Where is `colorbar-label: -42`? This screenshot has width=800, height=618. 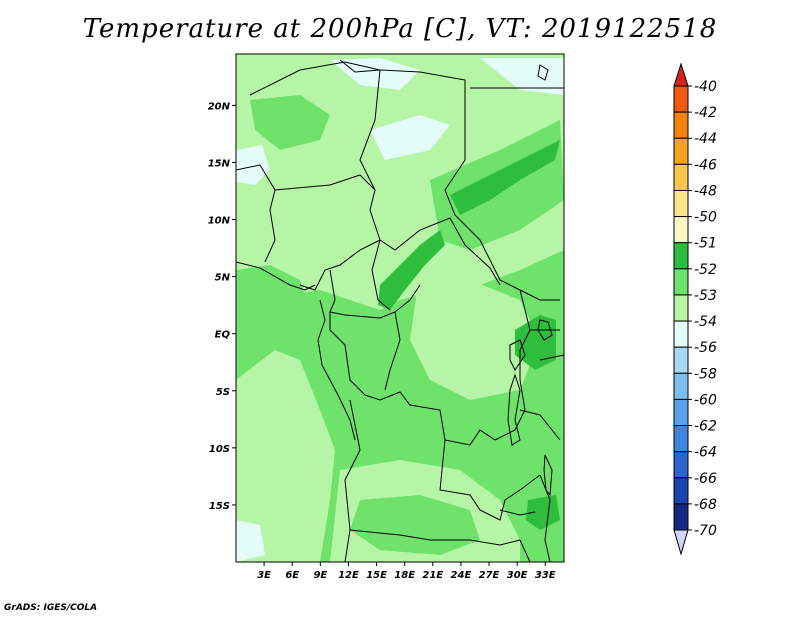
colorbar-label: -42 is located at coordinates (705, 113).